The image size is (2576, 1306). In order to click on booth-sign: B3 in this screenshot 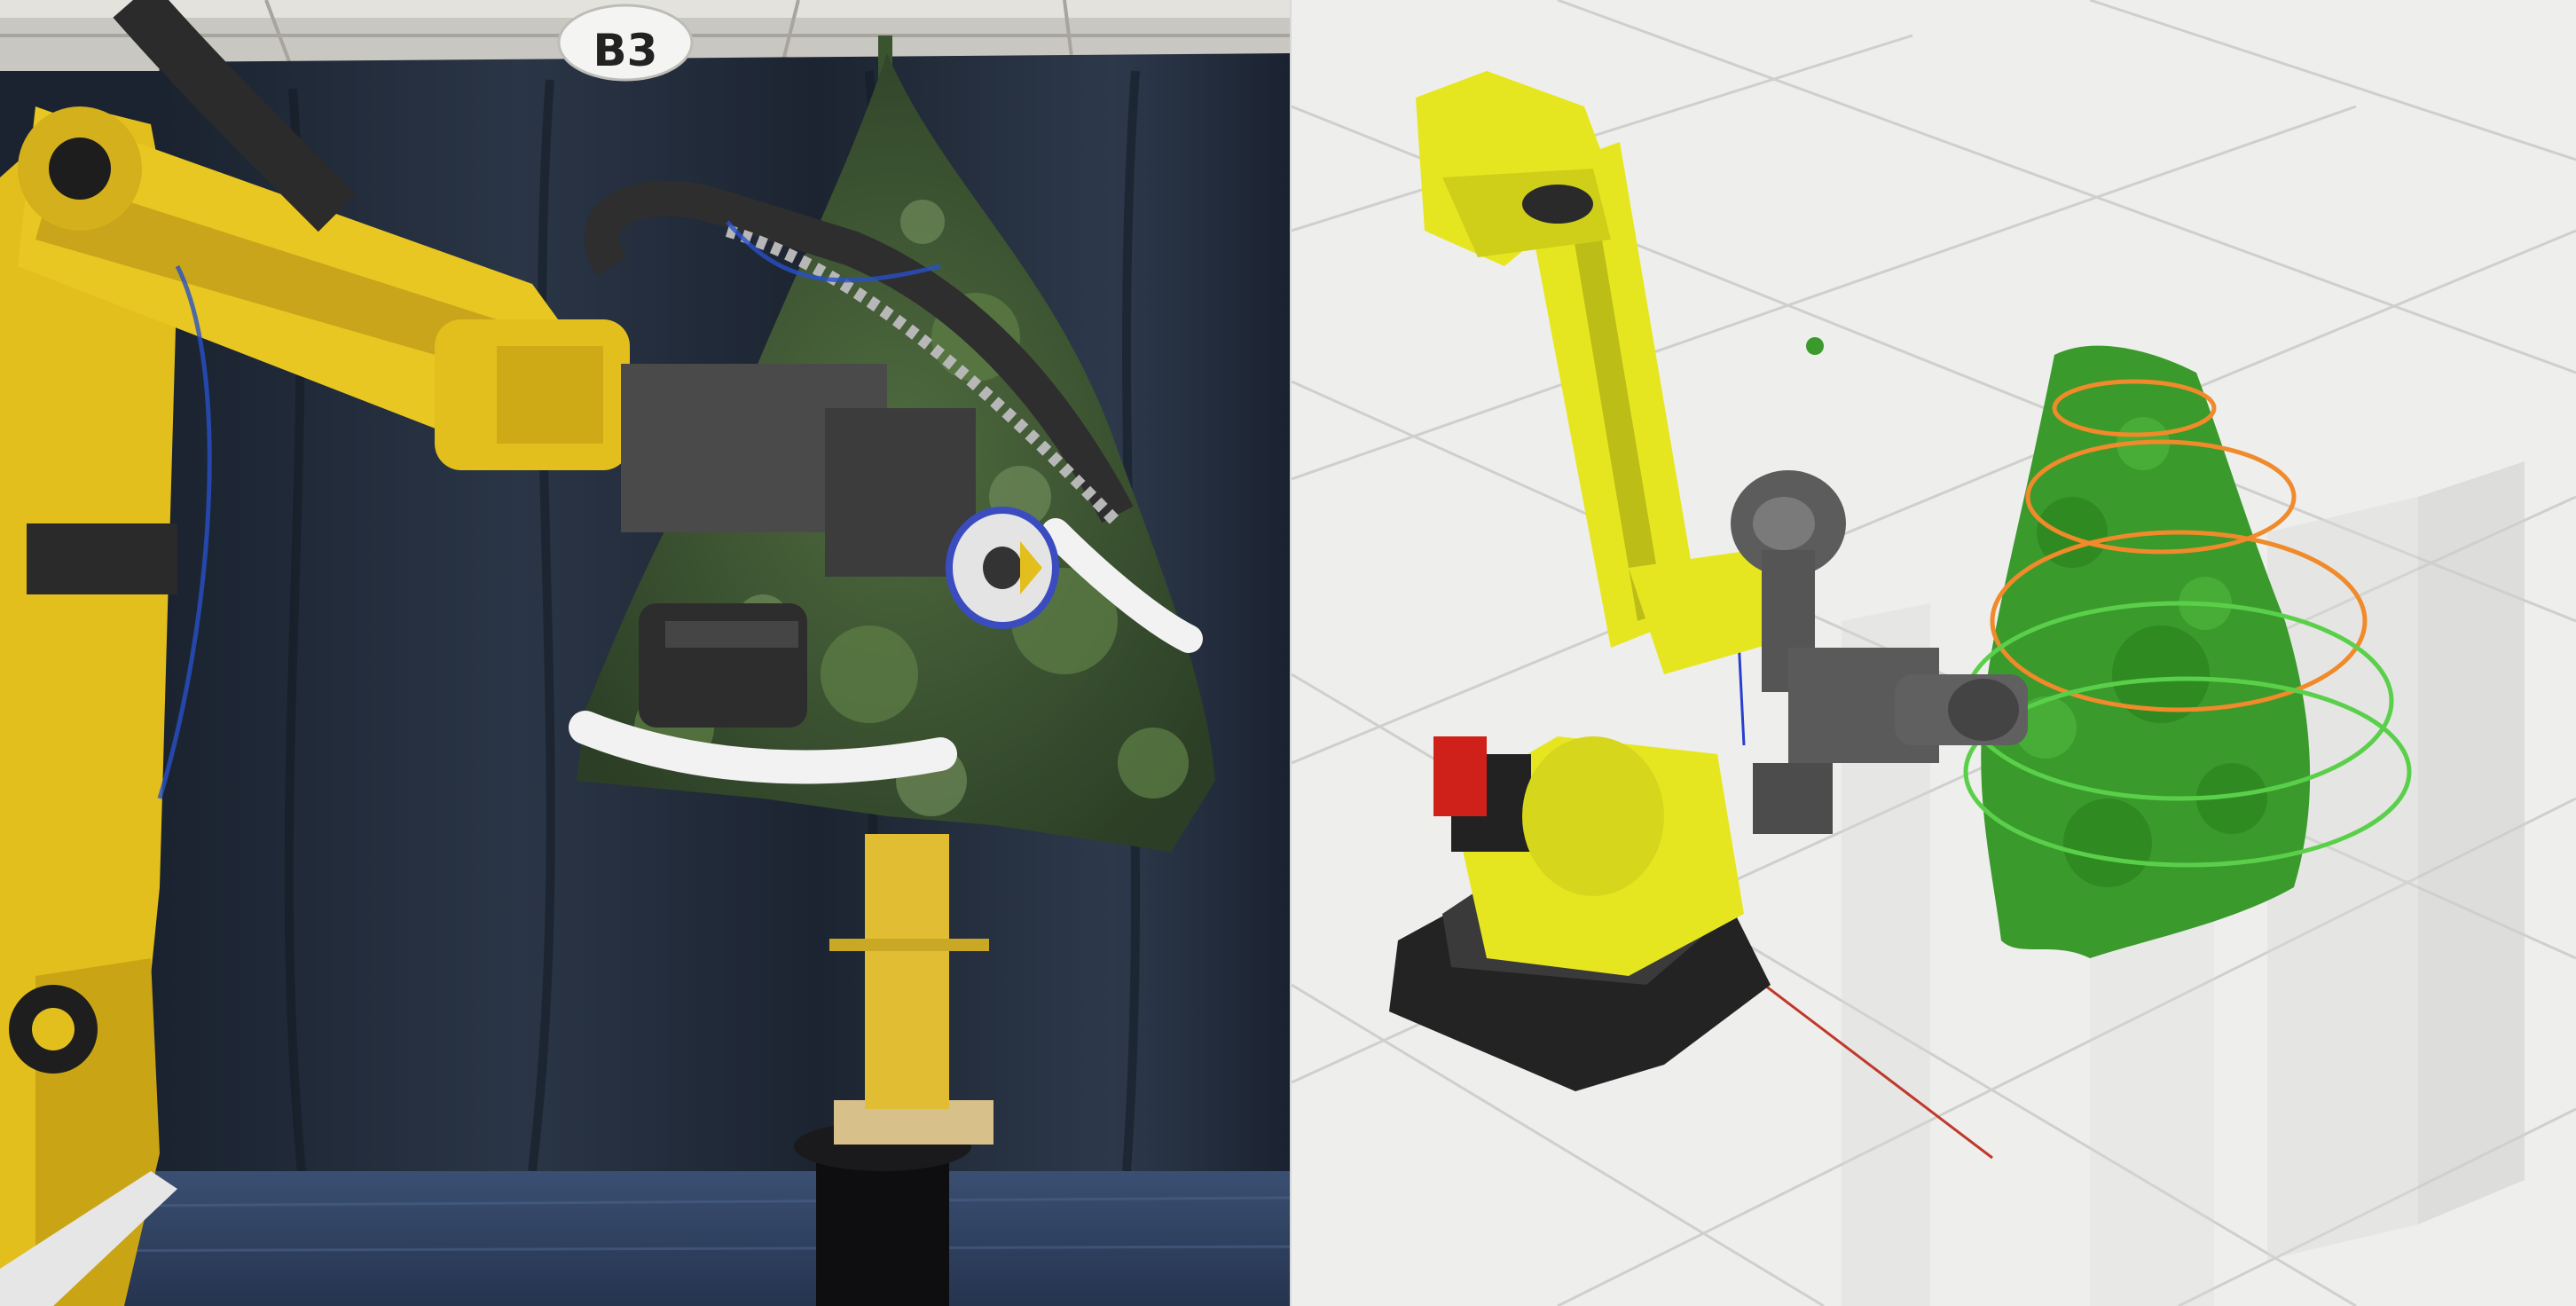, I will do `click(625, 43)`.